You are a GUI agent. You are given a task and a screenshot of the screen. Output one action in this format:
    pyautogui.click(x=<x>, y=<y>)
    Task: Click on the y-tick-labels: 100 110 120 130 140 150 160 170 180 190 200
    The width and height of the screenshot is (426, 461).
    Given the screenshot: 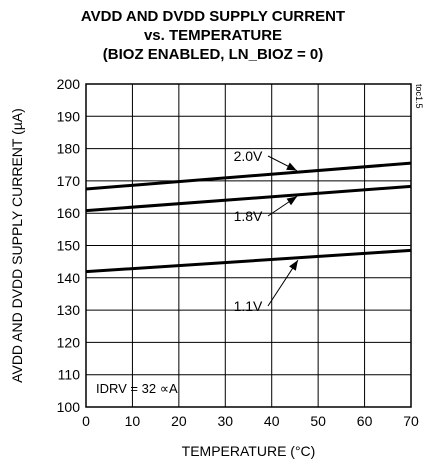 What is the action you would take?
    pyautogui.click(x=69, y=245)
    